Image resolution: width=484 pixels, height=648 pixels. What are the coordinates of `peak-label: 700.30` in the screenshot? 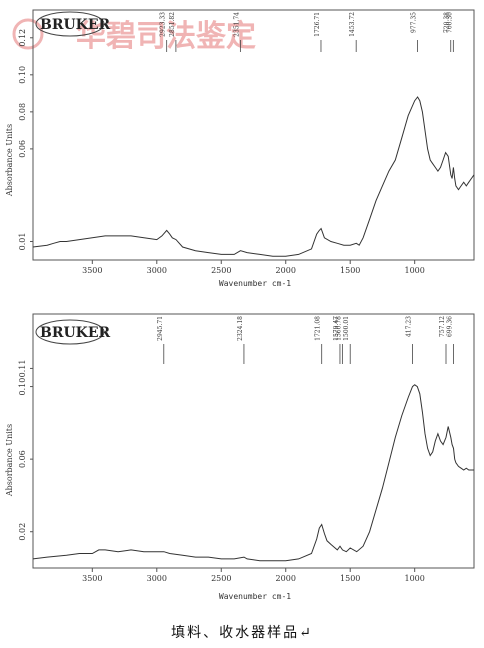 It's located at (449, 22).